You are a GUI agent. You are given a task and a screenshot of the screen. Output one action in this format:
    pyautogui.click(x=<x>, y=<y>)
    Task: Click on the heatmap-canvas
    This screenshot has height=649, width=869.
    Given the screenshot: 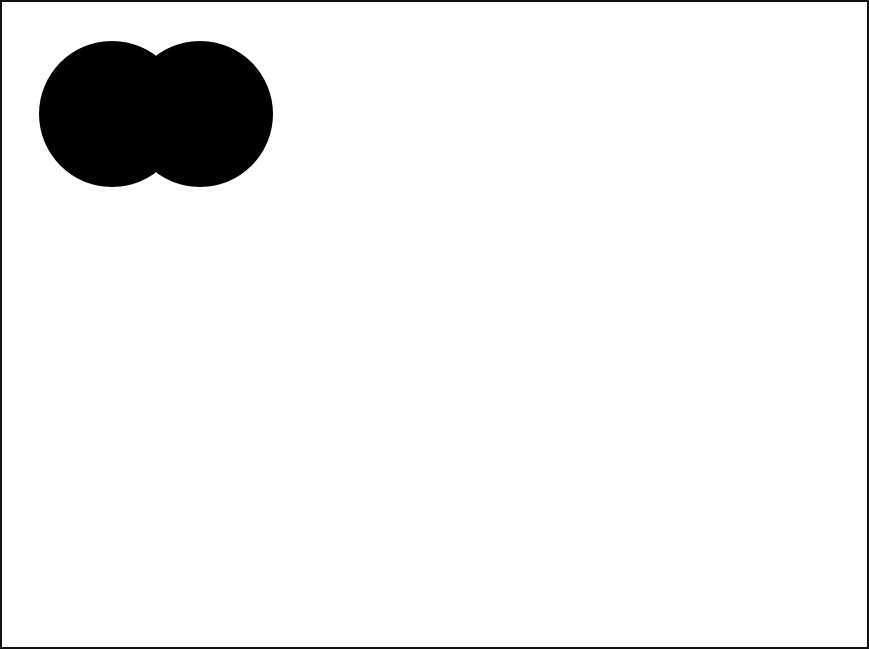 What is the action you would take?
    pyautogui.click(x=546, y=99)
    